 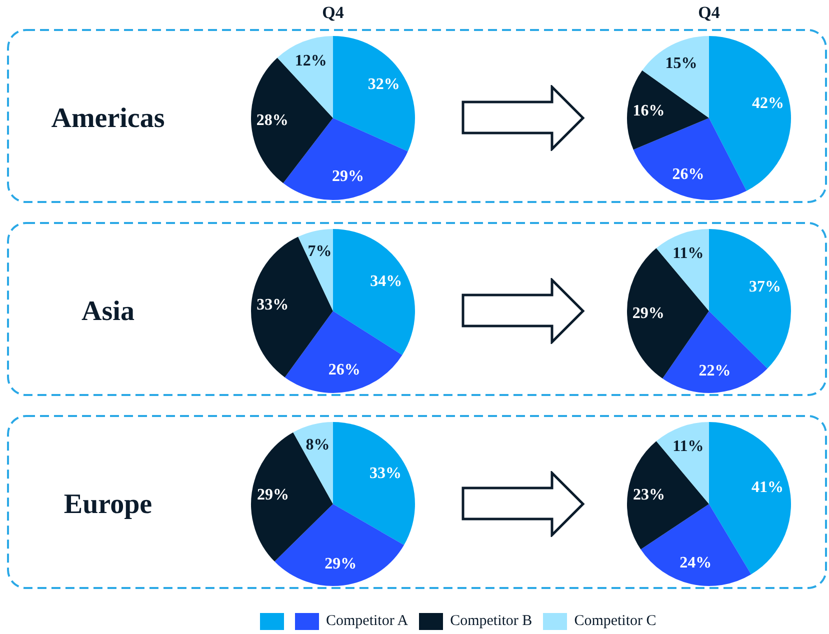 What do you see at coordinates (108, 312) in the screenshot?
I see `text: Asia` at bounding box center [108, 312].